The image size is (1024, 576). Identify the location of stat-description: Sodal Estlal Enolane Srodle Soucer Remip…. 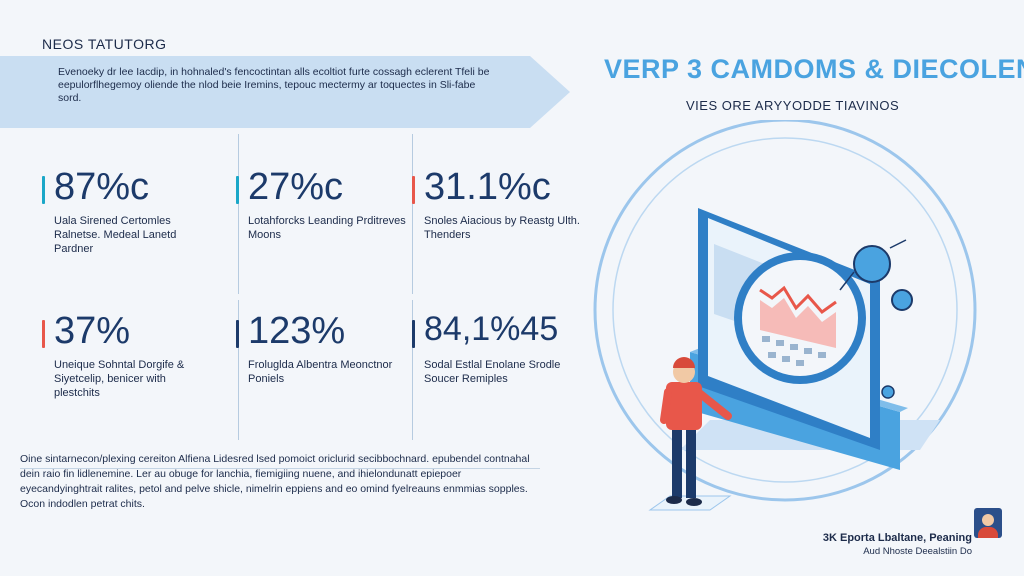
(492, 372).